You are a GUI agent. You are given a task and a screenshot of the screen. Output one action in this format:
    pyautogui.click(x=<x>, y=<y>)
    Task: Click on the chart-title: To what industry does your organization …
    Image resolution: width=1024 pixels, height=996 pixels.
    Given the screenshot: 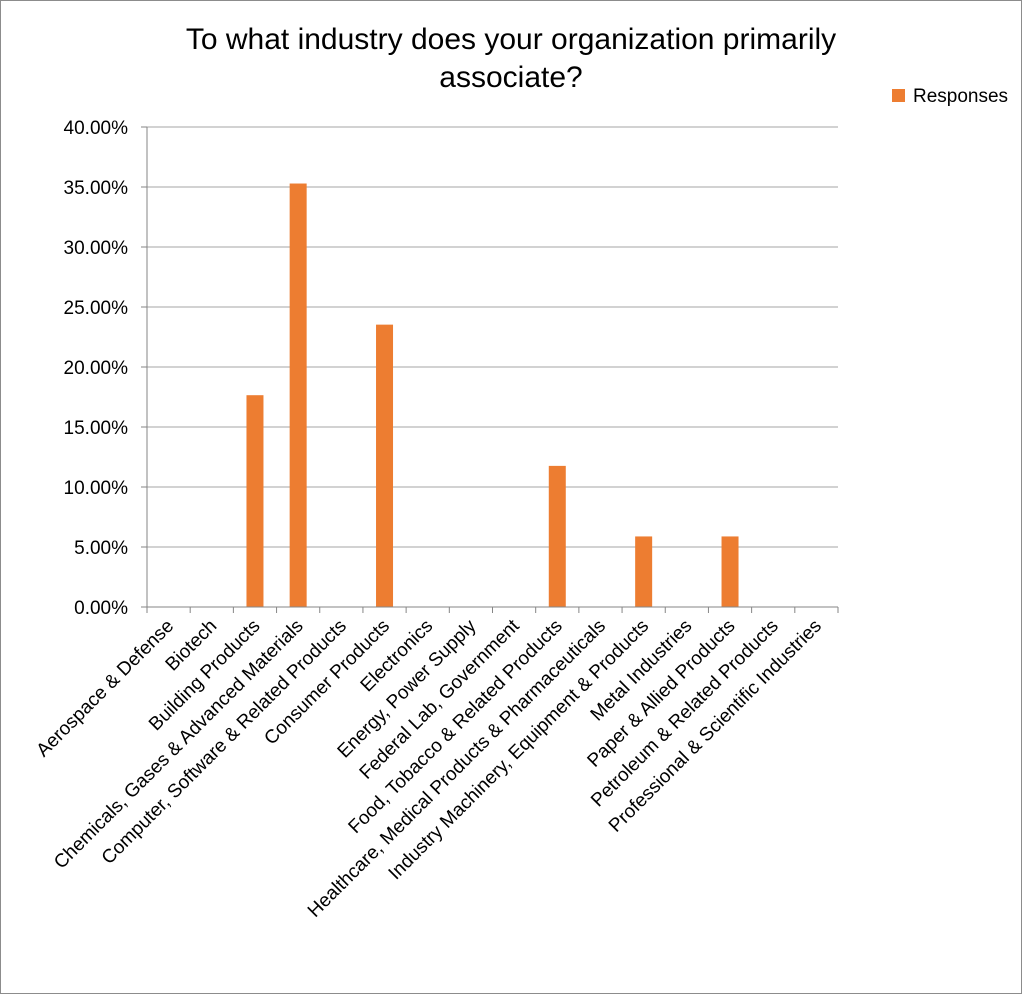 What is the action you would take?
    pyautogui.click(x=511, y=59)
    